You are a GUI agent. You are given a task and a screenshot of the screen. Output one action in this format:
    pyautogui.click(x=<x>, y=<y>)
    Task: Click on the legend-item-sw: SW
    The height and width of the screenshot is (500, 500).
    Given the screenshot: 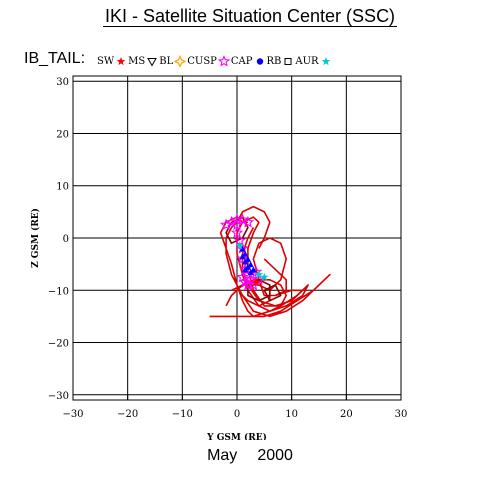 What is the action you would take?
    pyautogui.click(x=112, y=61)
    